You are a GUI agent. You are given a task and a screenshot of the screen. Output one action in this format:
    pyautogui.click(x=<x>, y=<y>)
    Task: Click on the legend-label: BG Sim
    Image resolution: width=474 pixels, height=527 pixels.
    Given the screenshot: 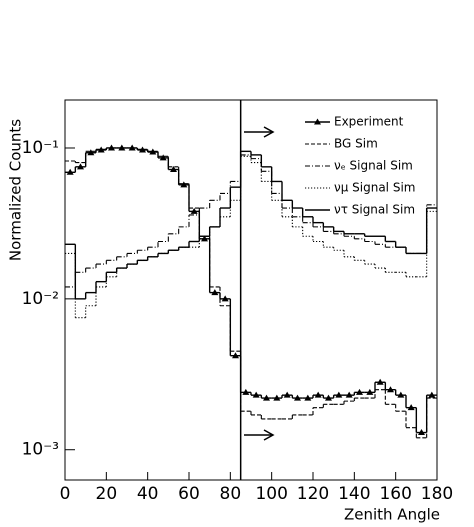 What is the action you would take?
    pyautogui.click(x=356, y=144)
    